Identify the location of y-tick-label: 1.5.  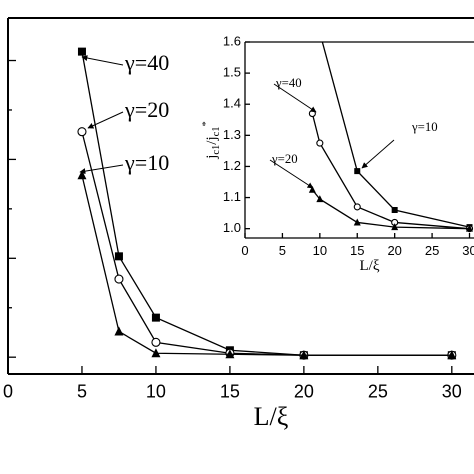
(232, 72).